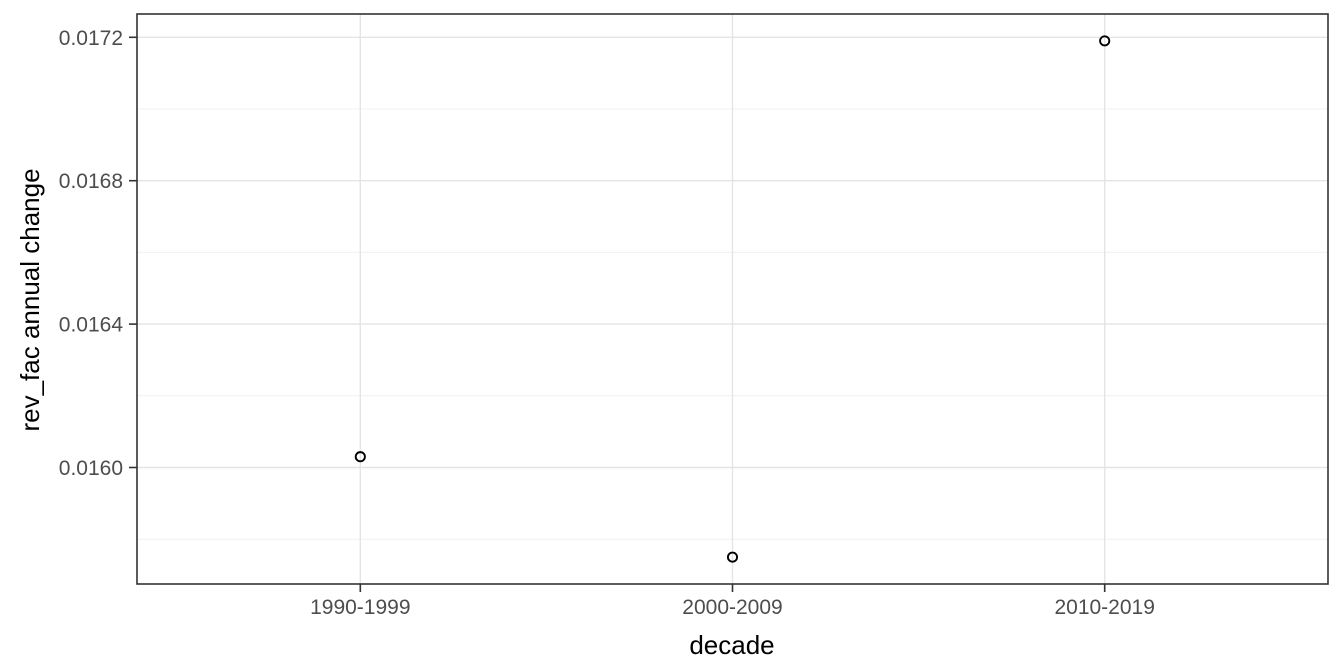 The height and width of the screenshot is (672, 1344). What do you see at coordinates (732, 645) in the screenshot?
I see `x-axis-title: decade` at bounding box center [732, 645].